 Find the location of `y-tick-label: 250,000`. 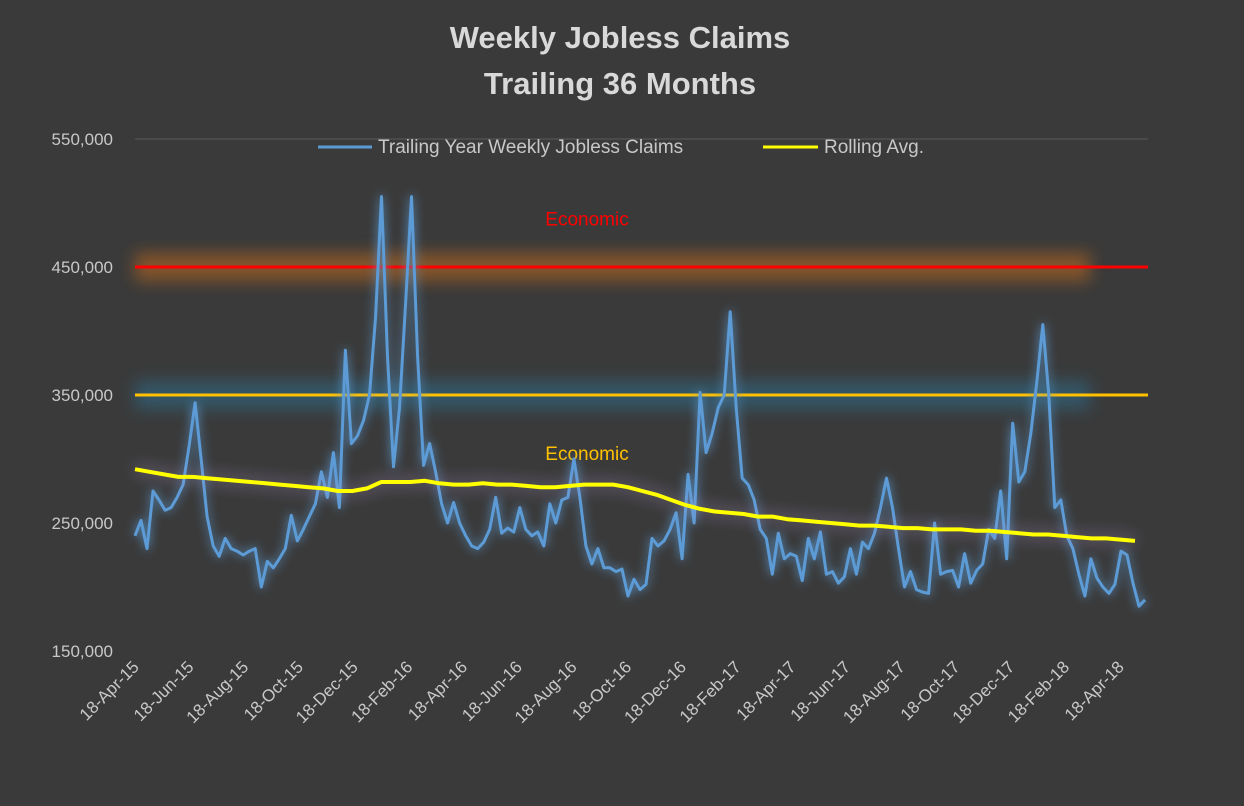

y-tick-label: 250,000 is located at coordinates (82, 523).